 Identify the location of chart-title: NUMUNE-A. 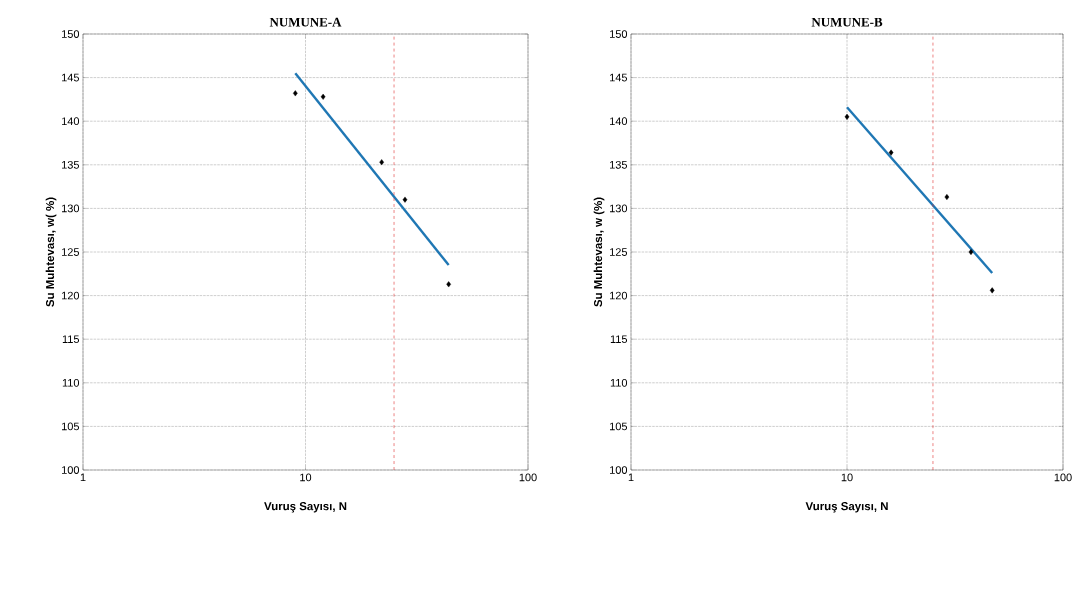
(305, 22).